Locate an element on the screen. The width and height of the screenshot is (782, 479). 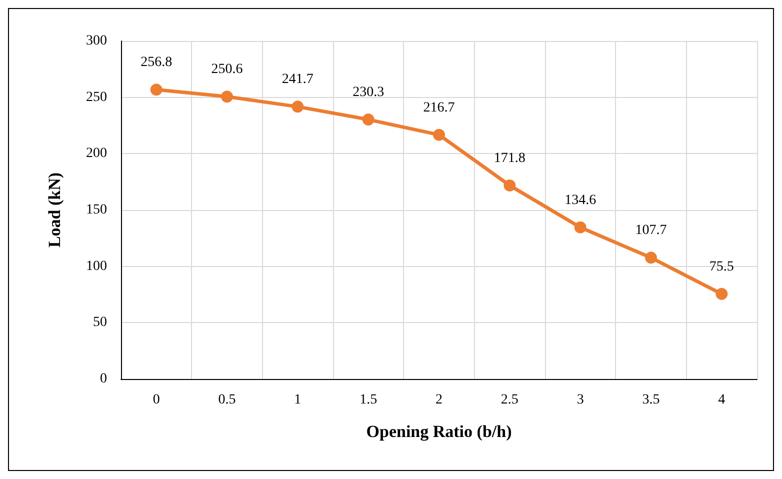
data-label: 256.8 is located at coordinates (156, 62).